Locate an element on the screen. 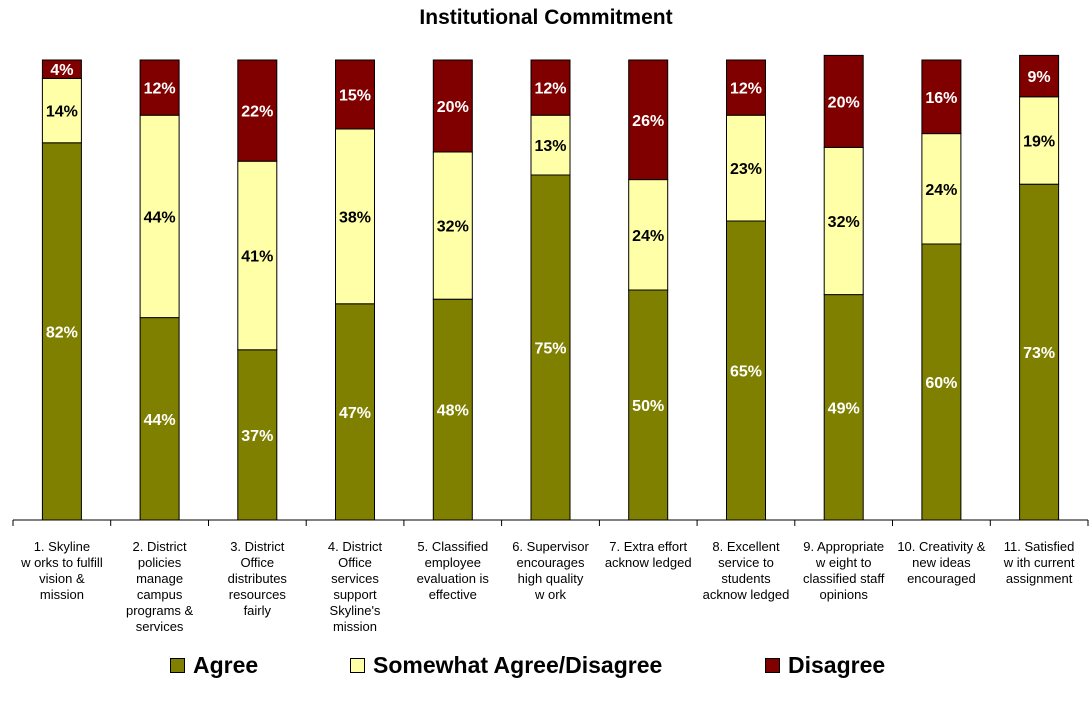  data-label-disagree-8: 12% is located at coordinates (746, 89).